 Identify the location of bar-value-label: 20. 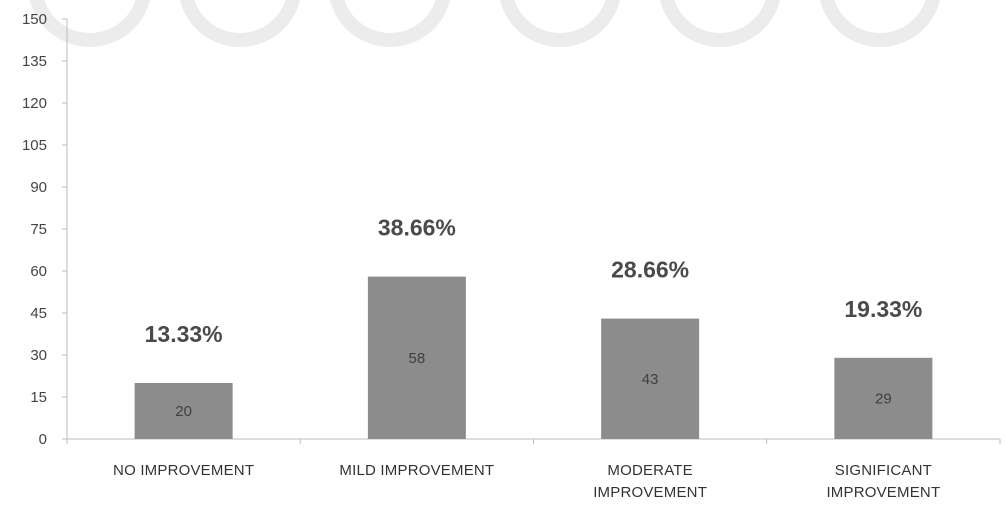
(183, 411).